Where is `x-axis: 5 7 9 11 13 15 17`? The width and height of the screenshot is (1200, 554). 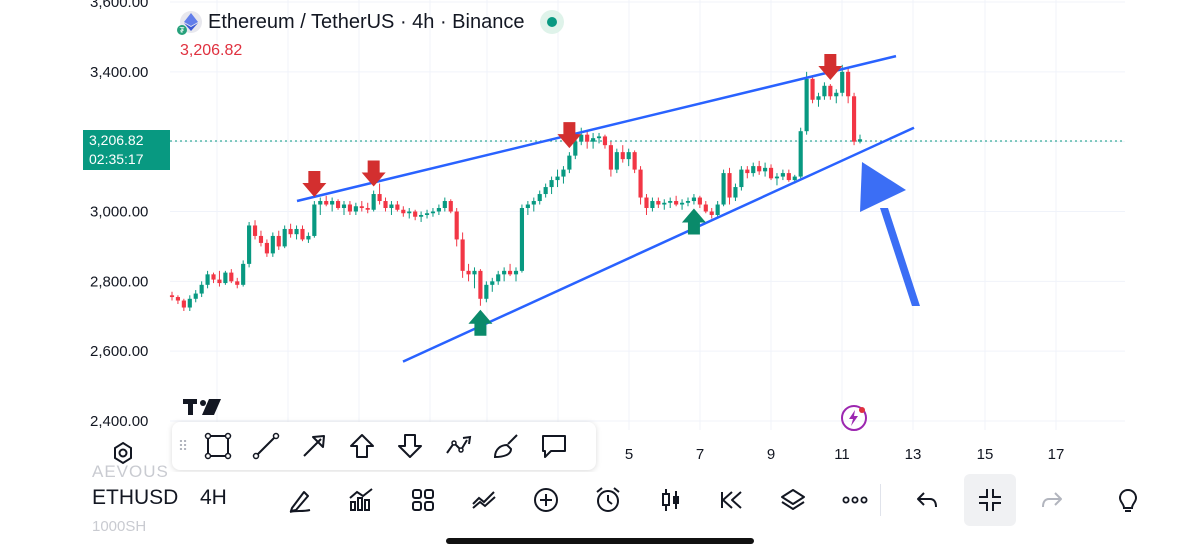 x-axis: 5 7 9 11 13 15 17 is located at coordinates (845, 454).